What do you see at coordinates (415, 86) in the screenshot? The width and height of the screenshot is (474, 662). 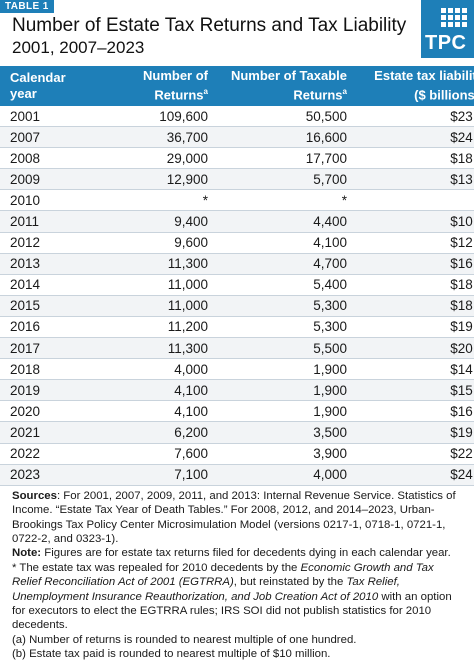 I see `column-header-tax-liability: Estate tax liability ($ billions)b` at bounding box center [415, 86].